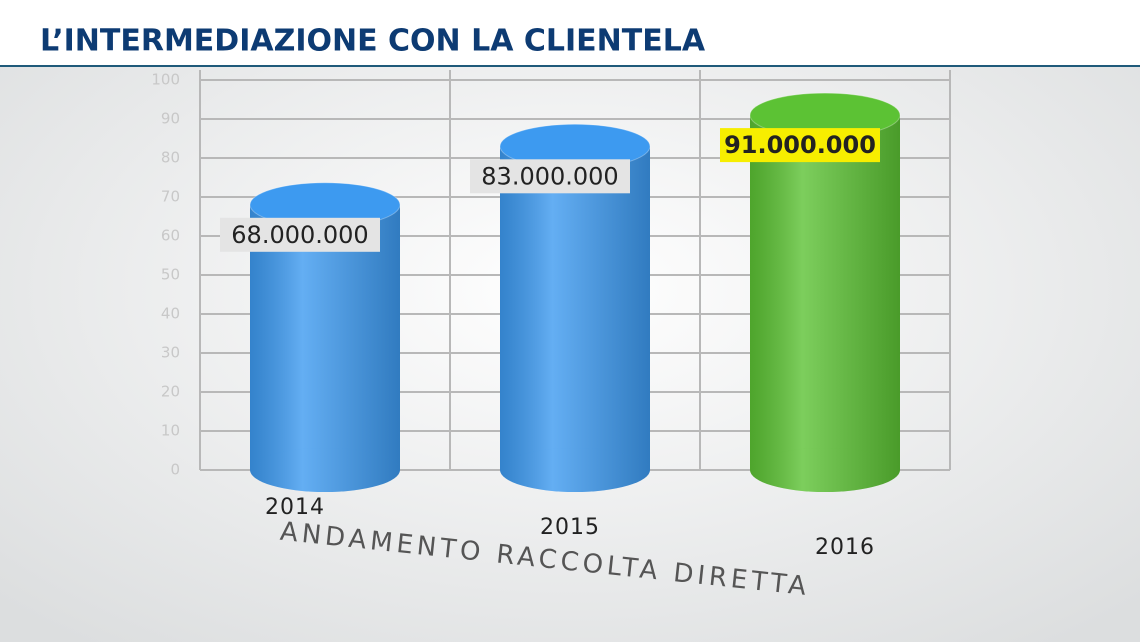 The image size is (1140, 642). What do you see at coordinates (170, 353) in the screenshot?
I see `y-tick-label: 30` at bounding box center [170, 353].